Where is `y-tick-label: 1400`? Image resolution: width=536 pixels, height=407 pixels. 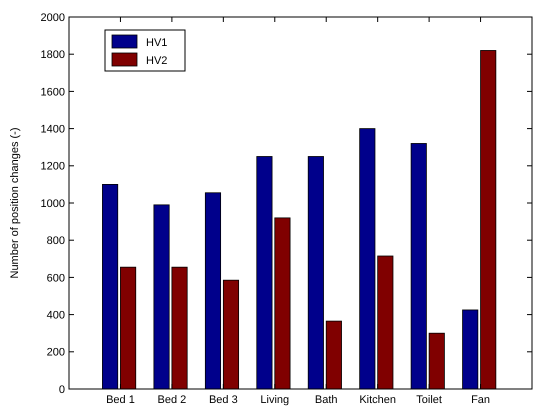 y-tick-label: 1400 is located at coordinates (52, 129).